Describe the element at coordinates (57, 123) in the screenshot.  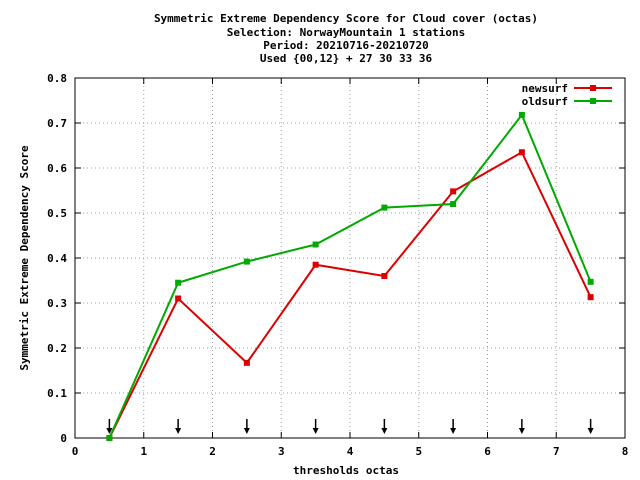
I see `y-tick-label: 0.7` at that location.